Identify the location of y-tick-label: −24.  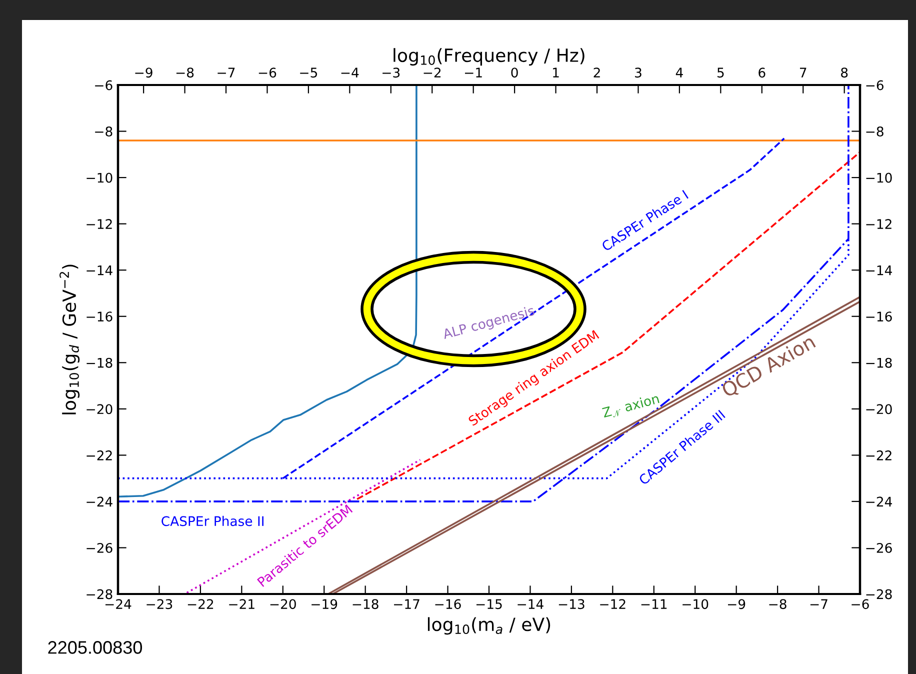
(99, 501).